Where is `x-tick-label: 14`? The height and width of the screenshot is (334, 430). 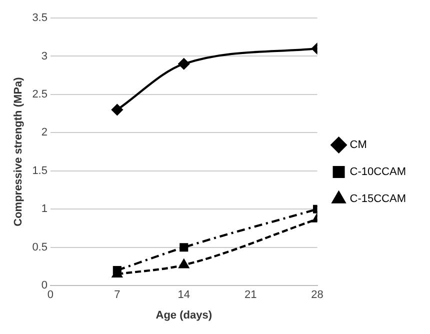
x-tick-label: 14 is located at coordinates (184, 295).